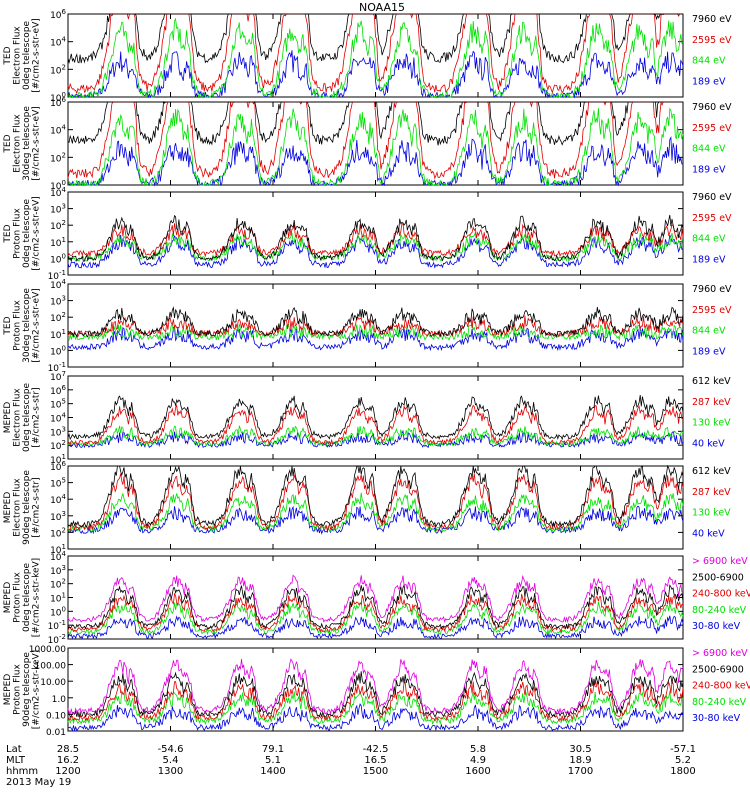 The image size is (750, 800). What do you see at coordinates (27, 689) in the screenshot?
I see `y-axis-label-line: 90deg telescope` at bounding box center [27, 689].